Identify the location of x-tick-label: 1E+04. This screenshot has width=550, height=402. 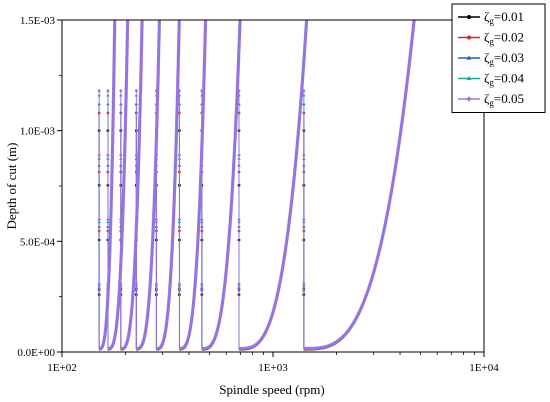
(484, 368).